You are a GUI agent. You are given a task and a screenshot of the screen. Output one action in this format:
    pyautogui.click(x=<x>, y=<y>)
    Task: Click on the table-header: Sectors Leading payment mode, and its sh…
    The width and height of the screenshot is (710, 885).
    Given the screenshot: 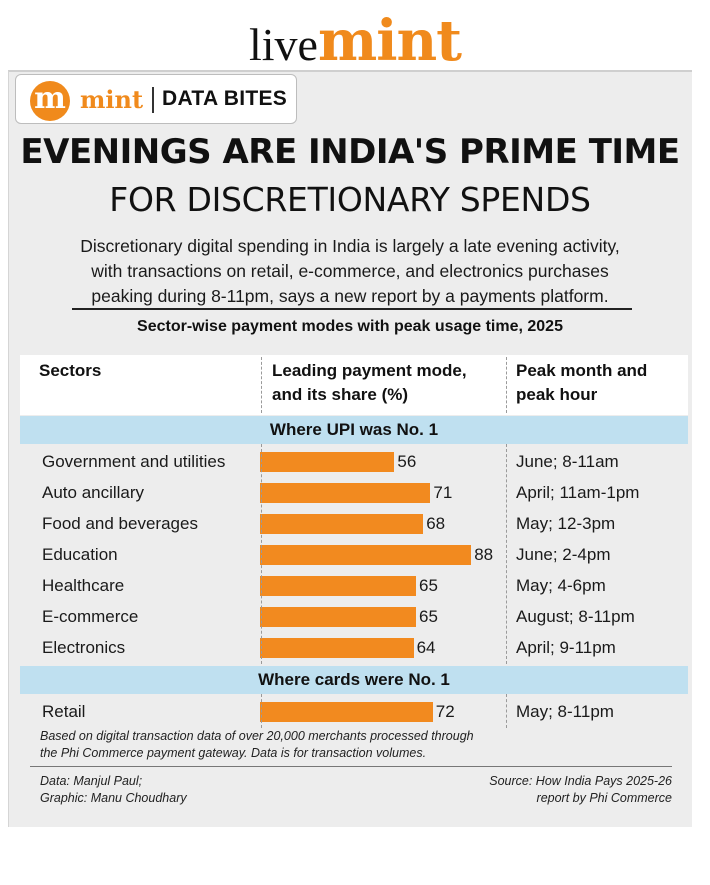 What is the action you would take?
    pyautogui.click(x=354, y=385)
    